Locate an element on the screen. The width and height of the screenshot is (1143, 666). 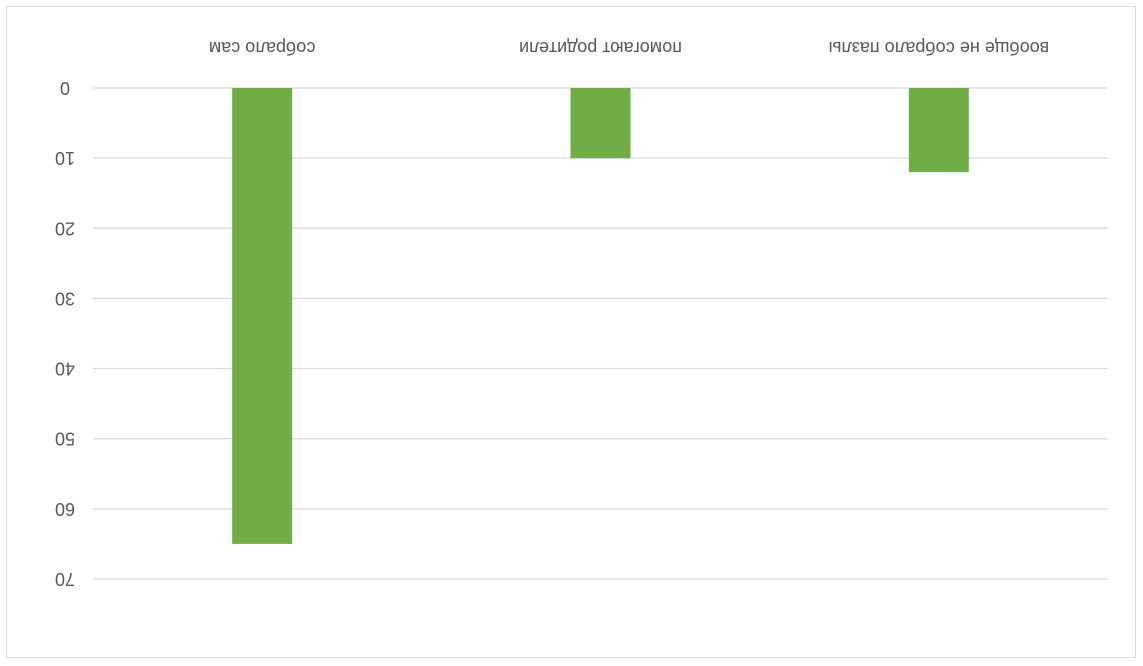
y-tick-label-50: 50 is located at coordinates (65, 439).